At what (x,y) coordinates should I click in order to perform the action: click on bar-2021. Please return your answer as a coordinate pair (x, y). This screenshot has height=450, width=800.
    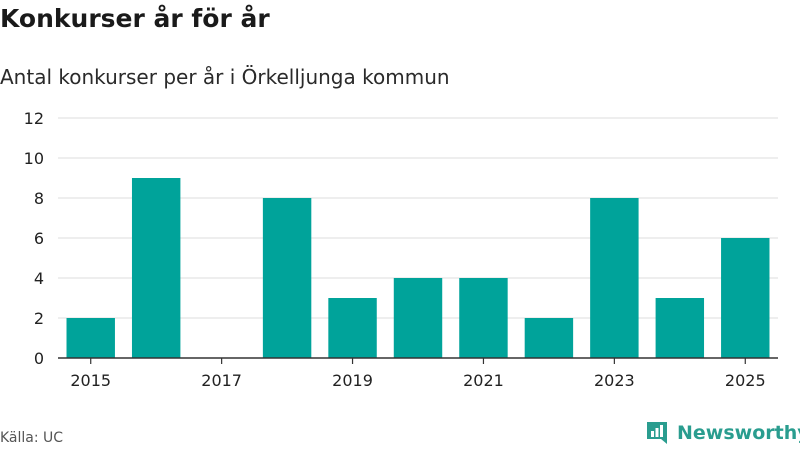
    Looking at the image, I should click on (483, 318).